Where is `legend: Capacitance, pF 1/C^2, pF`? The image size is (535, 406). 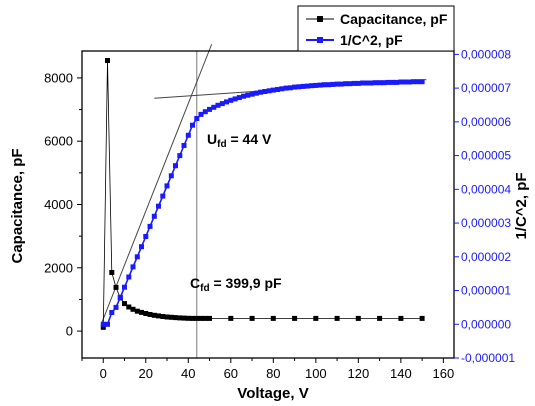 legend: Capacitance, pF 1/C^2, pF is located at coordinates (376, 28).